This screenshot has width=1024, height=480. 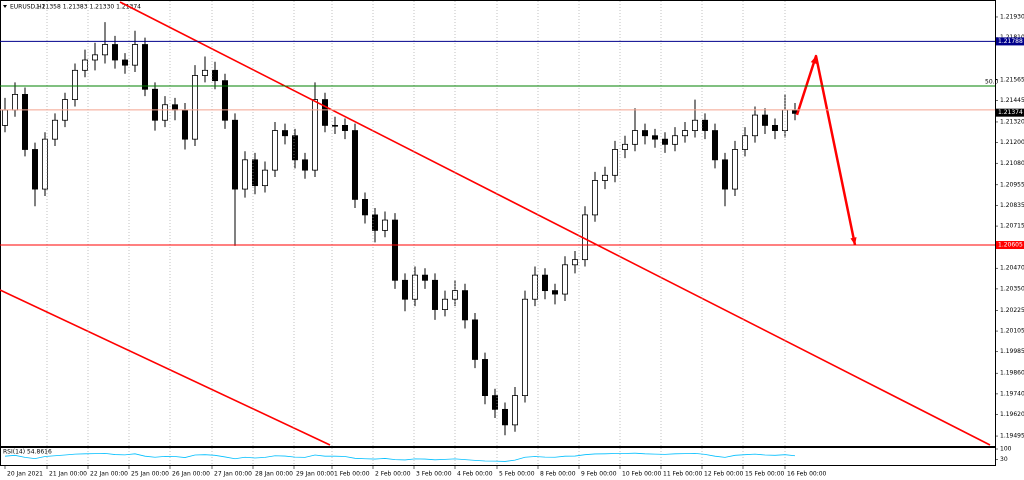 What do you see at coordinates (88, 7) in the screenshot?
I see `quote: 1.21358 1.21383 1.21330 1.21374` at bounding box center [88, 7].